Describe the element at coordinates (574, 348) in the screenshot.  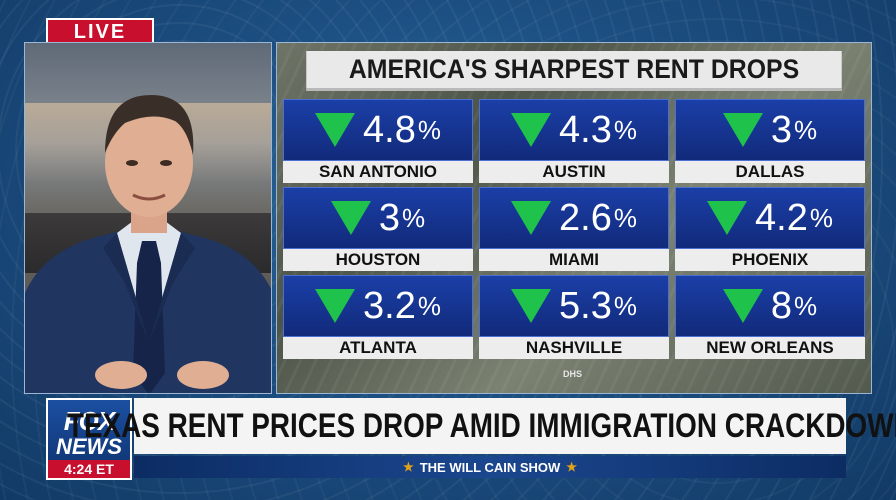
I see `city-name: NASHVILLE` at that location.